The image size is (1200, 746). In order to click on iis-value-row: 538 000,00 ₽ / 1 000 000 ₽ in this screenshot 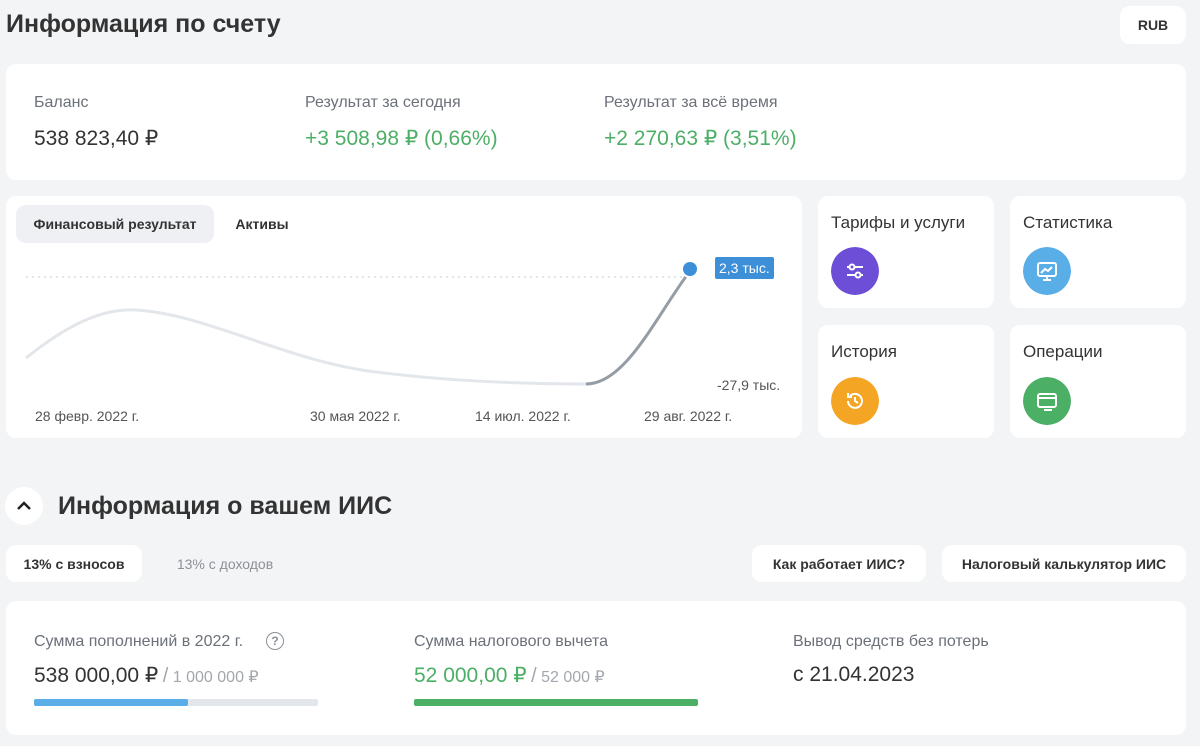, I will do `click(146, 675)`.